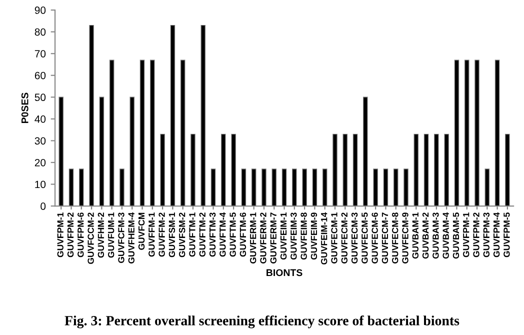 Image resolution: width=524 pixels, height=335 pixels. I want to click on y-tick-label: 20, so click(40, 162).